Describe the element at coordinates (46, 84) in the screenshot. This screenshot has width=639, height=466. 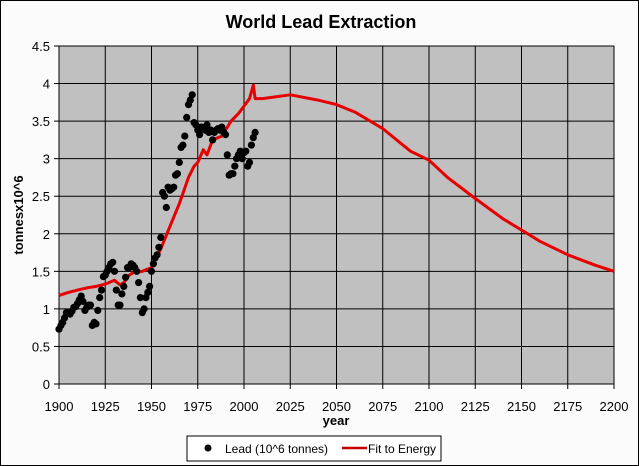
I see `y-tick-label: 4` at that location.